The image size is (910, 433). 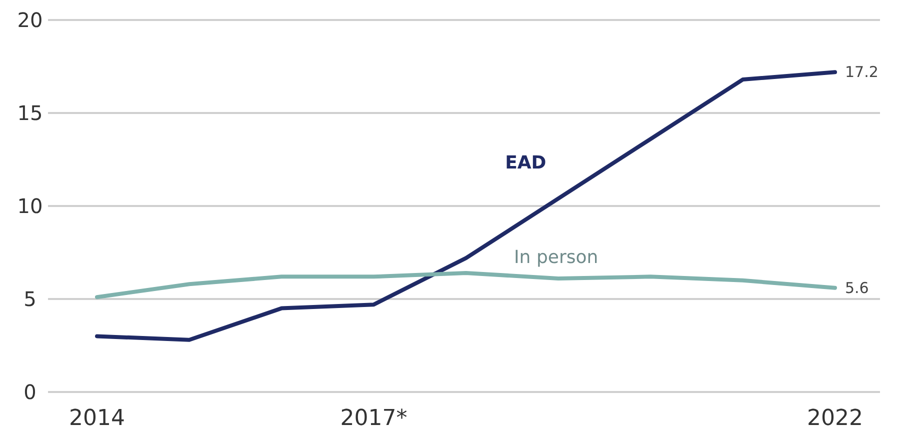 I want to click on y-tick-label: 0, so click(x=30, y=392).